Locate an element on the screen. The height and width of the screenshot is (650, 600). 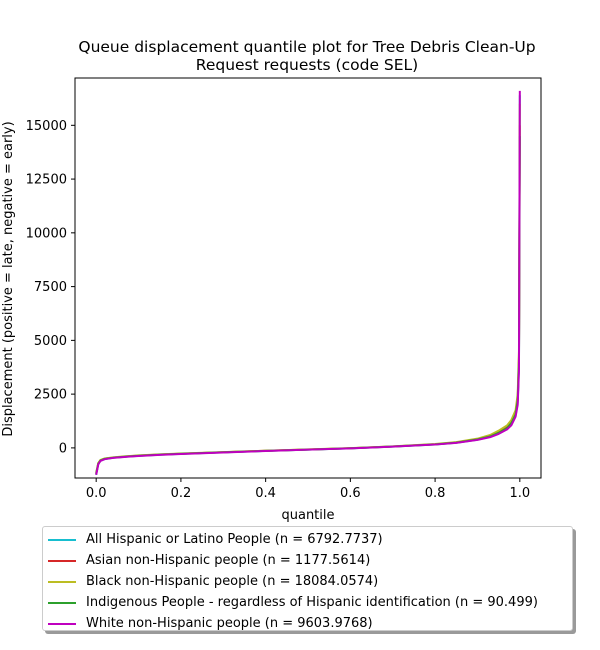
y-tick-label: 12500 is located at coordinates (46, 180).